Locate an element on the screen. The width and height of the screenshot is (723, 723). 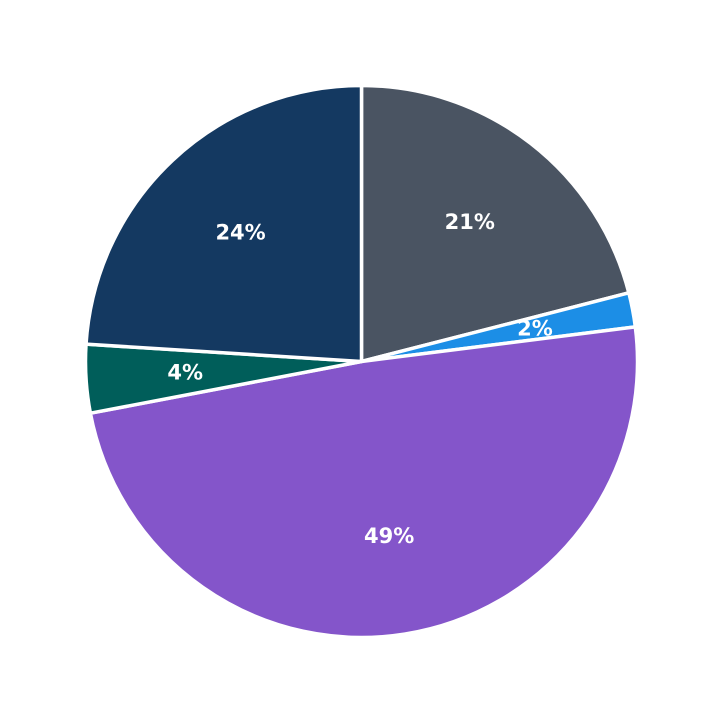
slice-label-49pct: 49% is located at coordinates (389, 536).